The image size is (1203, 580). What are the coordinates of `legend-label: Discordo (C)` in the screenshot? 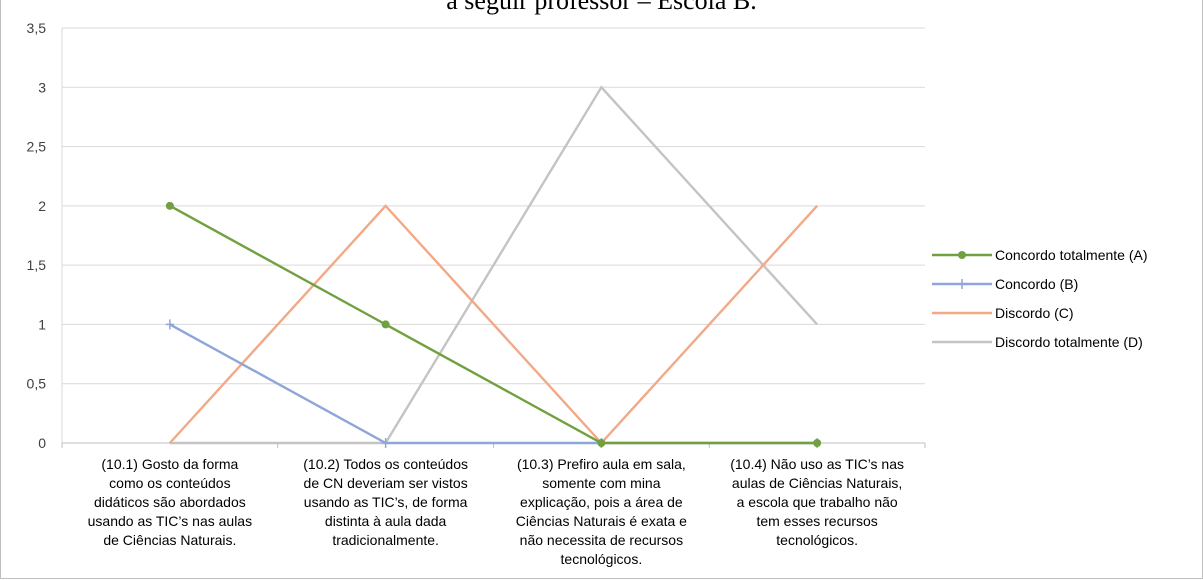 It's located at (1034, 313).